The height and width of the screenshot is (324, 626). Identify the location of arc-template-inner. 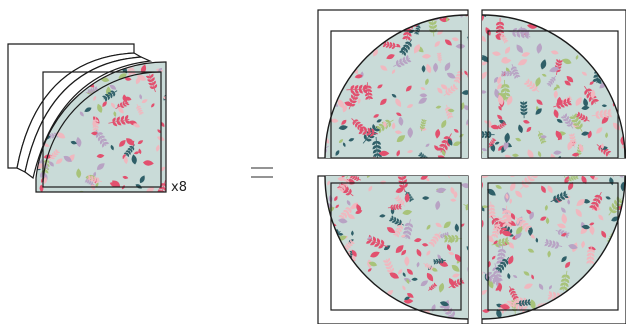
(88, 118).